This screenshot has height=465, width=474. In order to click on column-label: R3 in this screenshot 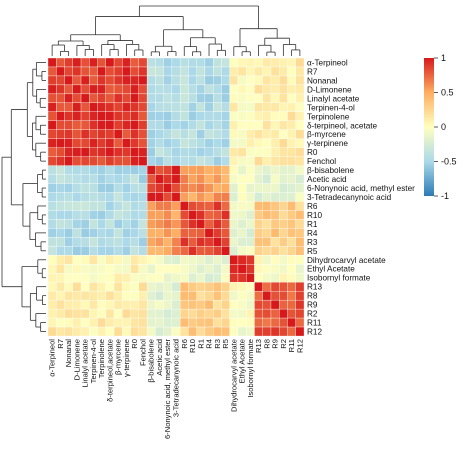, I will do `click(217, 344)`.